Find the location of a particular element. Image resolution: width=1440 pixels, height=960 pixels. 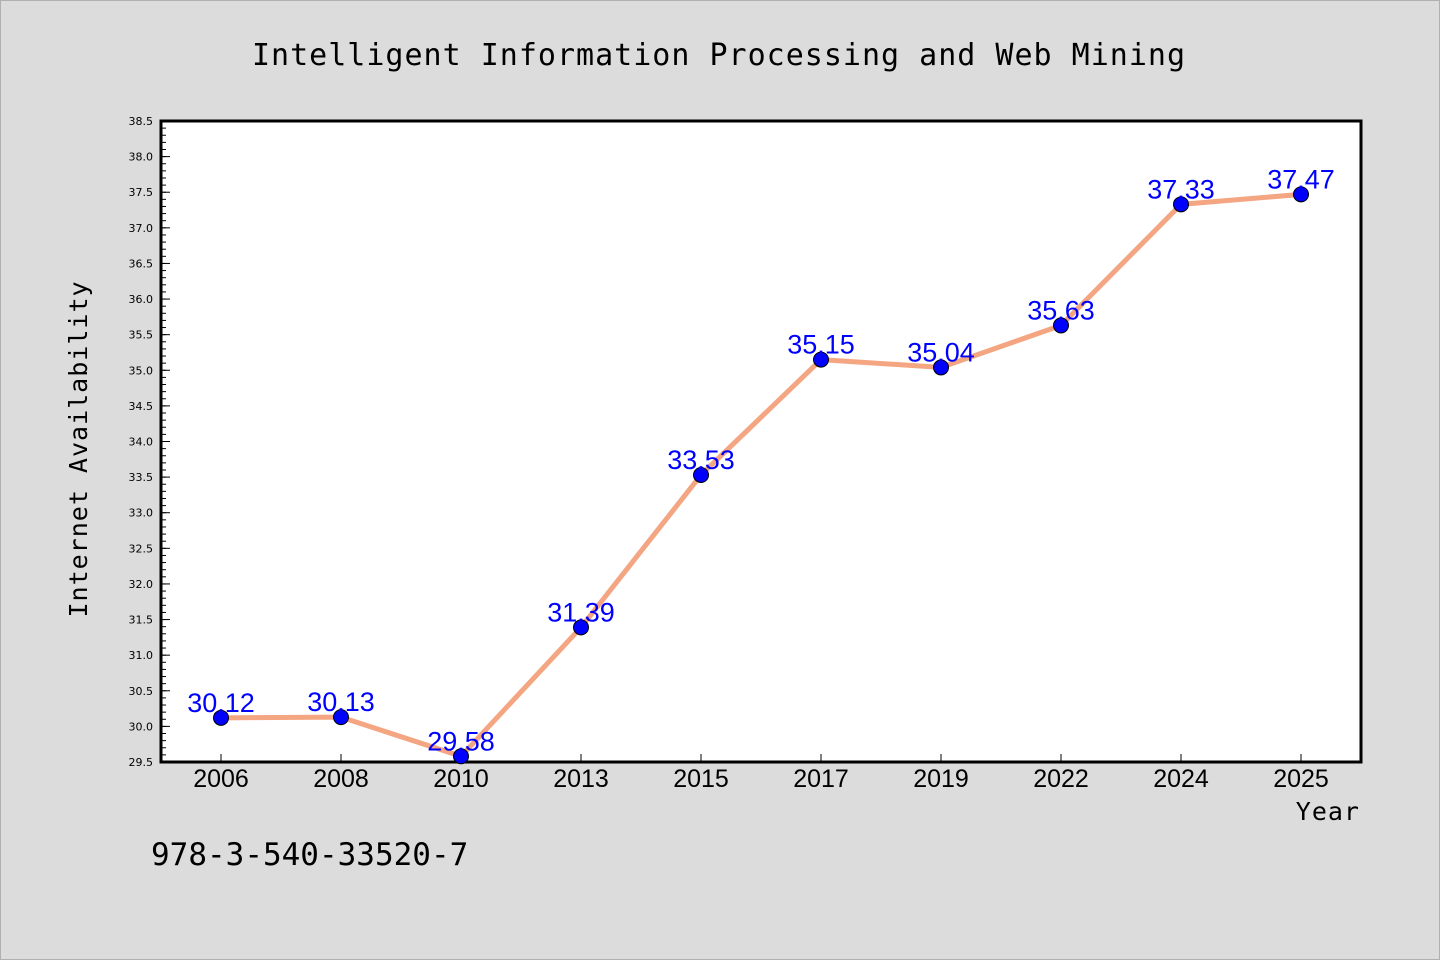

isbn-text: 978-3-540-33520-7 is located at coordinates (309, 855).